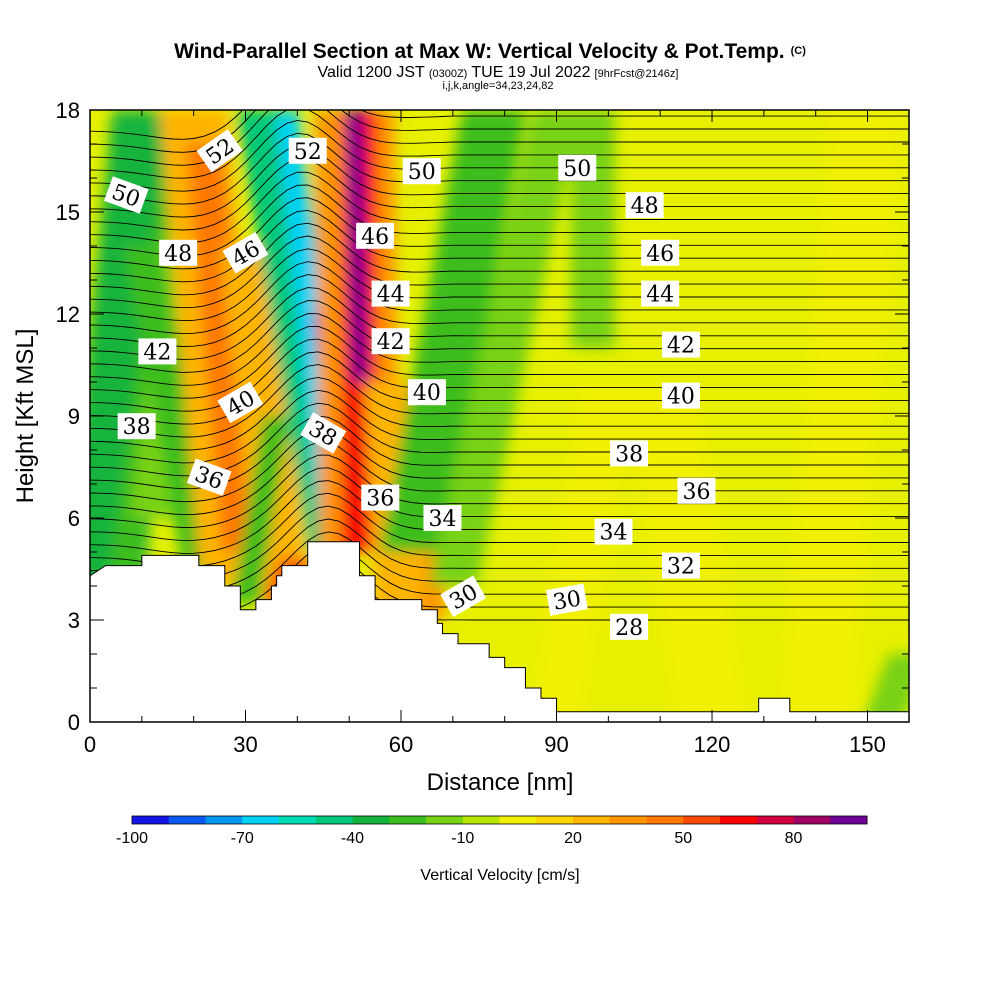  Describe the element at coordinates (492, 831) in the screenshot. I see `colorbar: -100 -70 -40 -10 20 50 80` at that location.